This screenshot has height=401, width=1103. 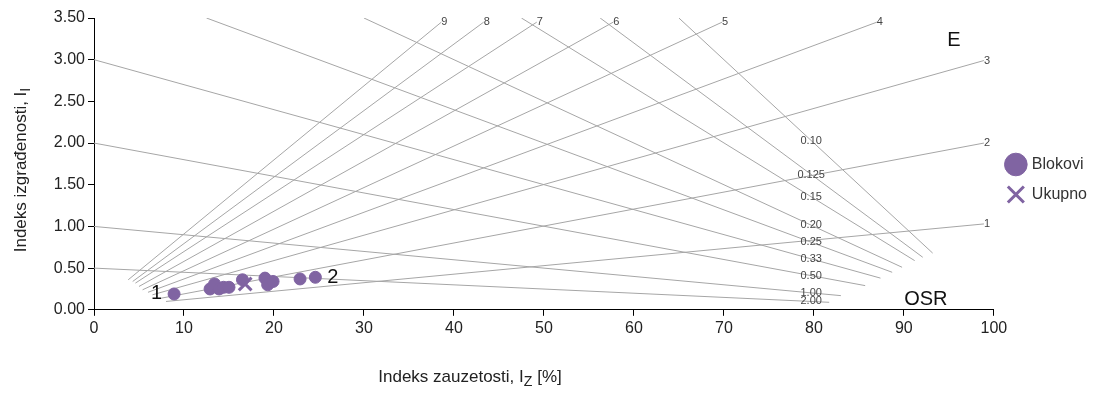 What do you see at coordinates (94, 327) in the screenshot?
I see `x-tick-label: 0` at bounding box center [94, 327].